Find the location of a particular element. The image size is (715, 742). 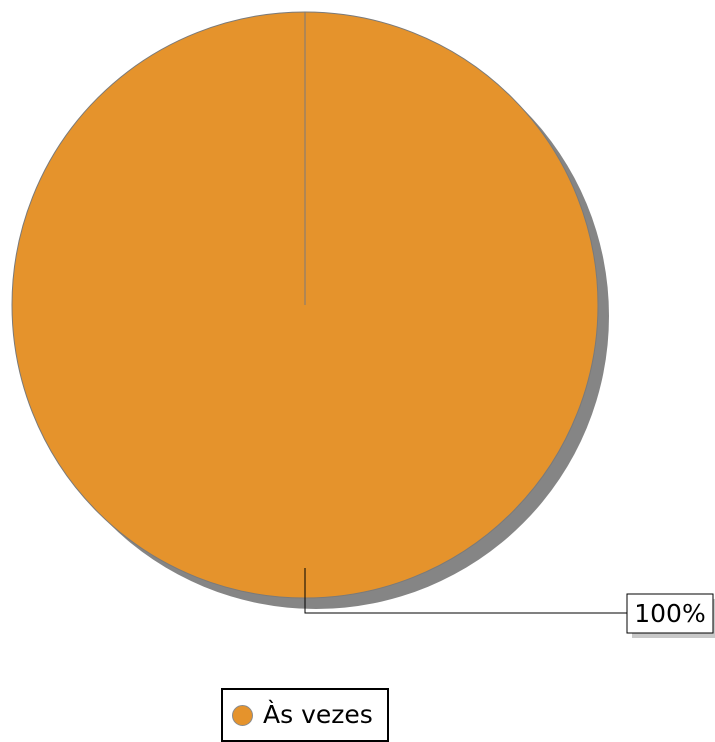

data-label-box is located at coordinates (670, 613).